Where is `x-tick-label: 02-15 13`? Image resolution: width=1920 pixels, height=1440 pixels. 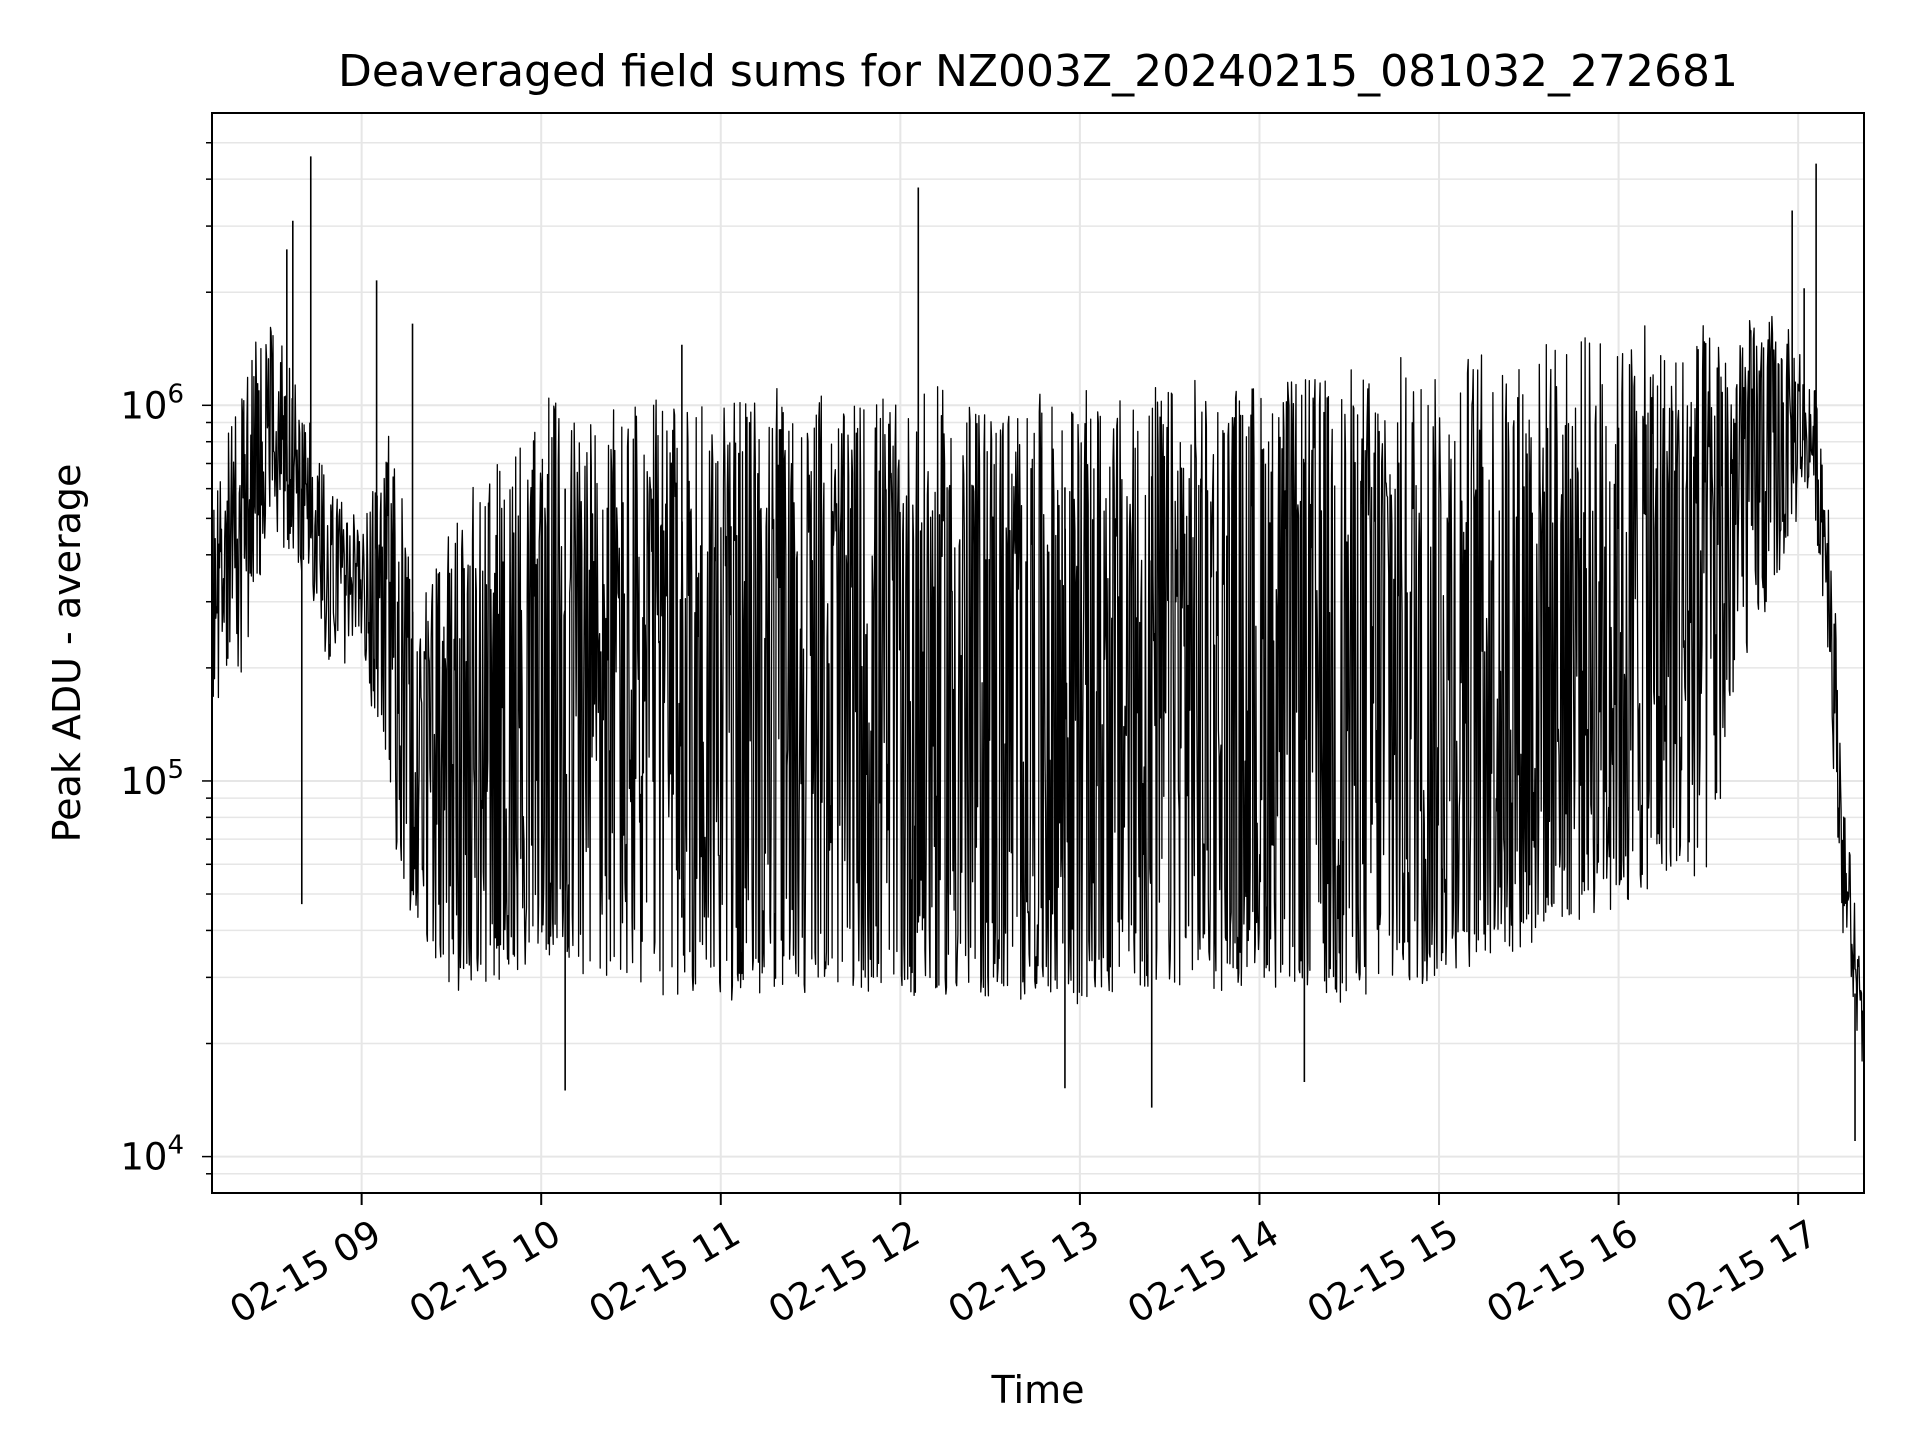 x-tick-label: 02-15 13 is located at coordinates (1024, 1272).